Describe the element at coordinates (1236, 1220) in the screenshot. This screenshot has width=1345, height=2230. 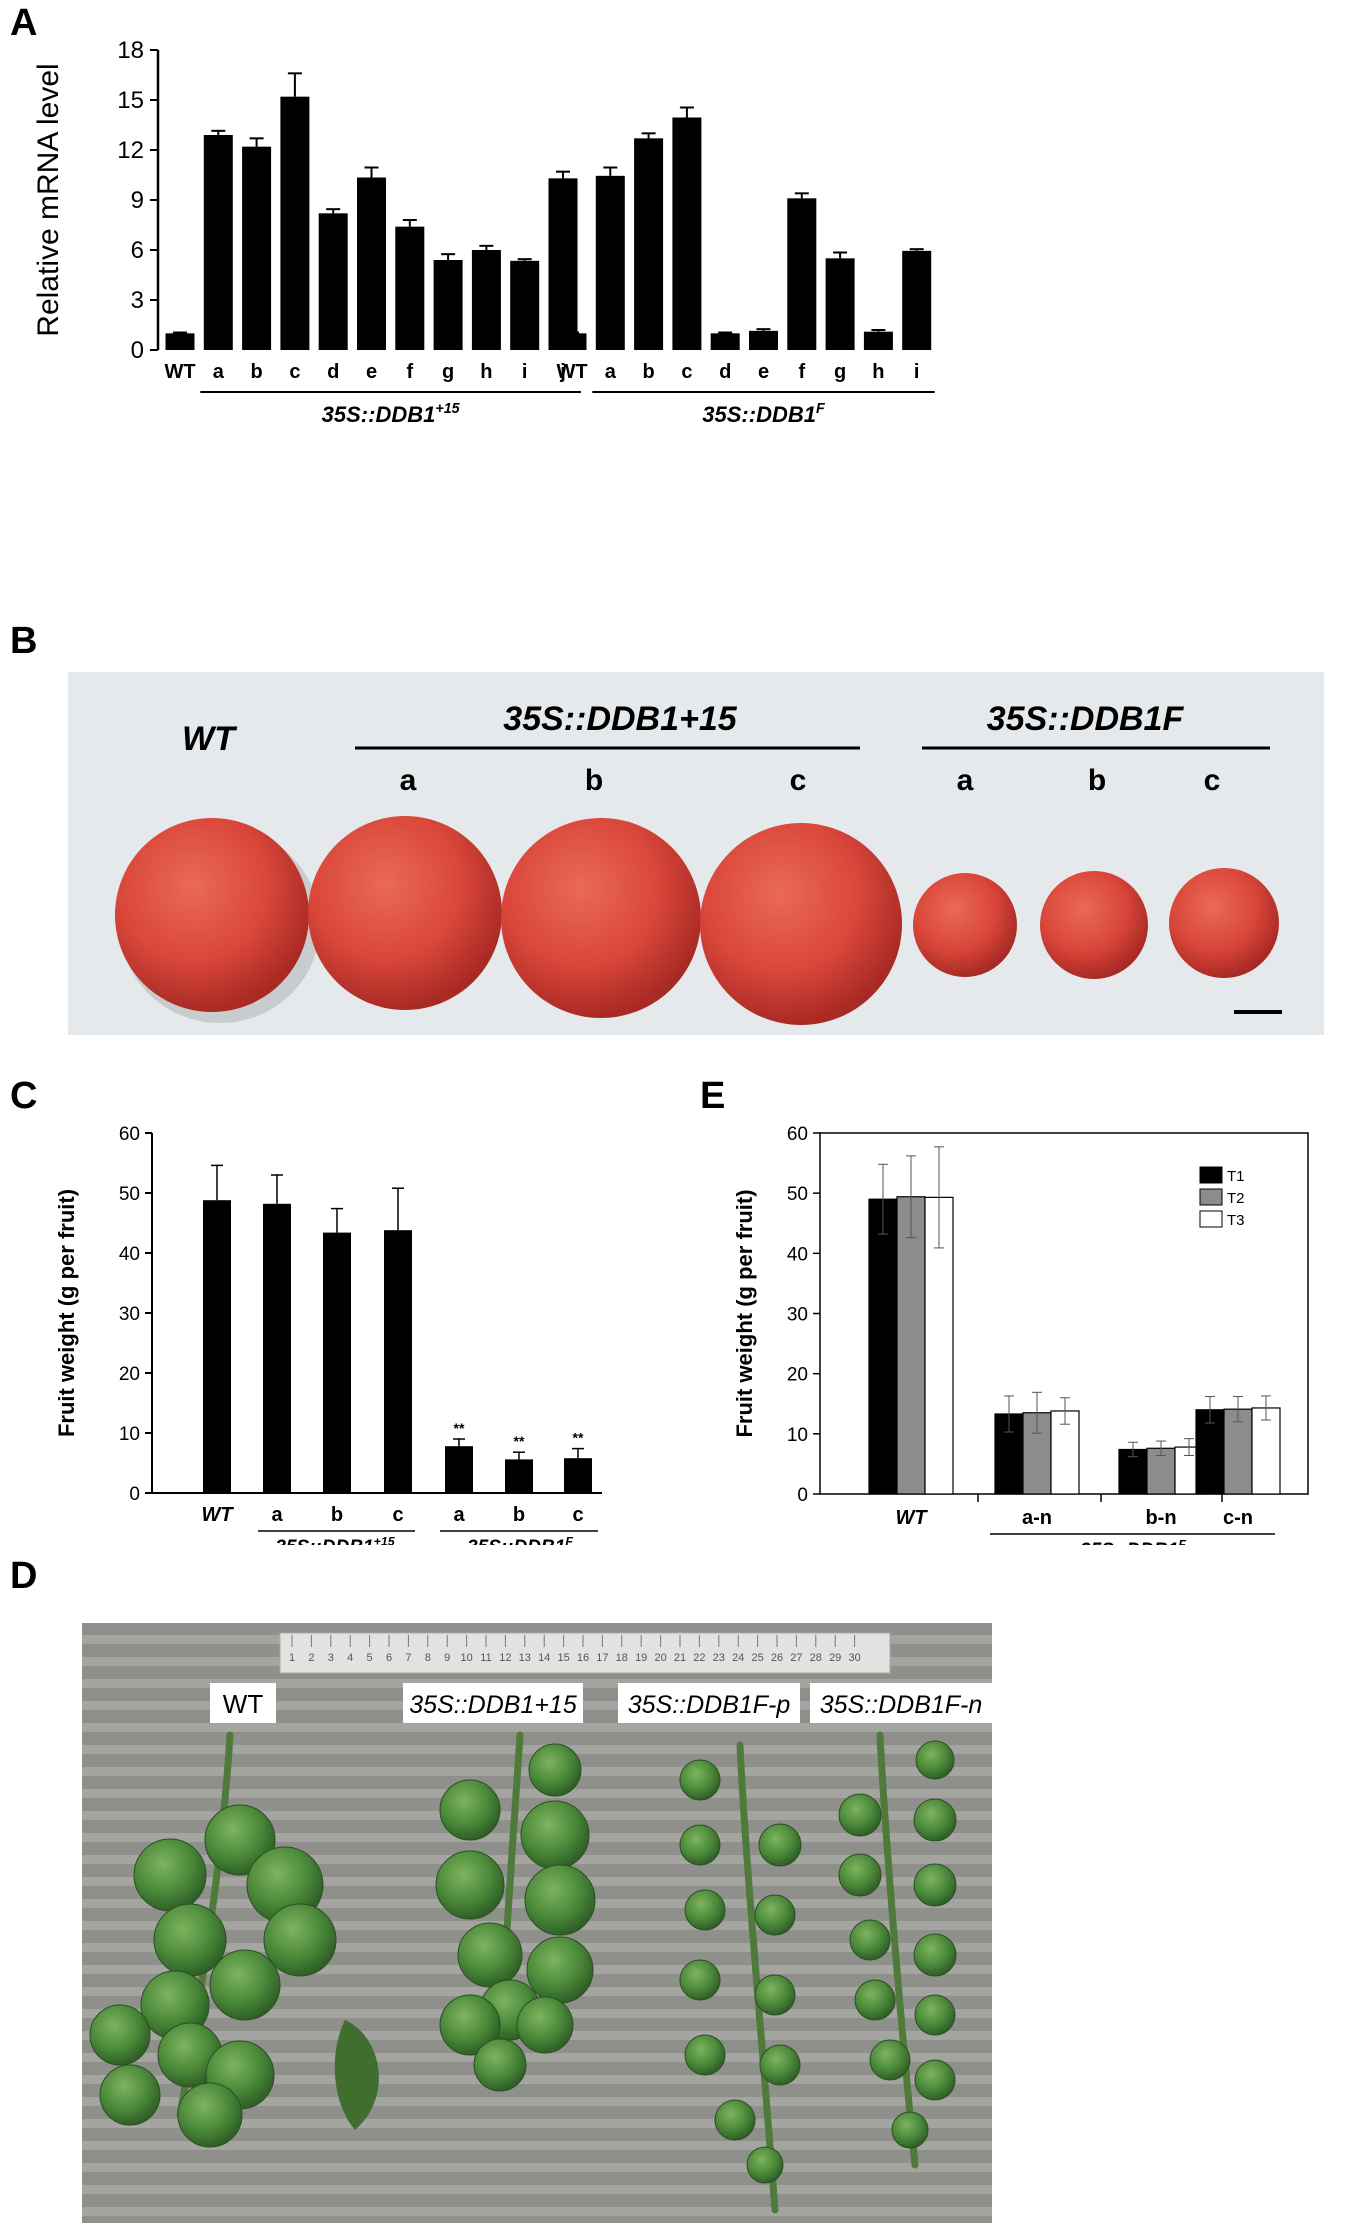
I see `legend-label: T3` at that location.